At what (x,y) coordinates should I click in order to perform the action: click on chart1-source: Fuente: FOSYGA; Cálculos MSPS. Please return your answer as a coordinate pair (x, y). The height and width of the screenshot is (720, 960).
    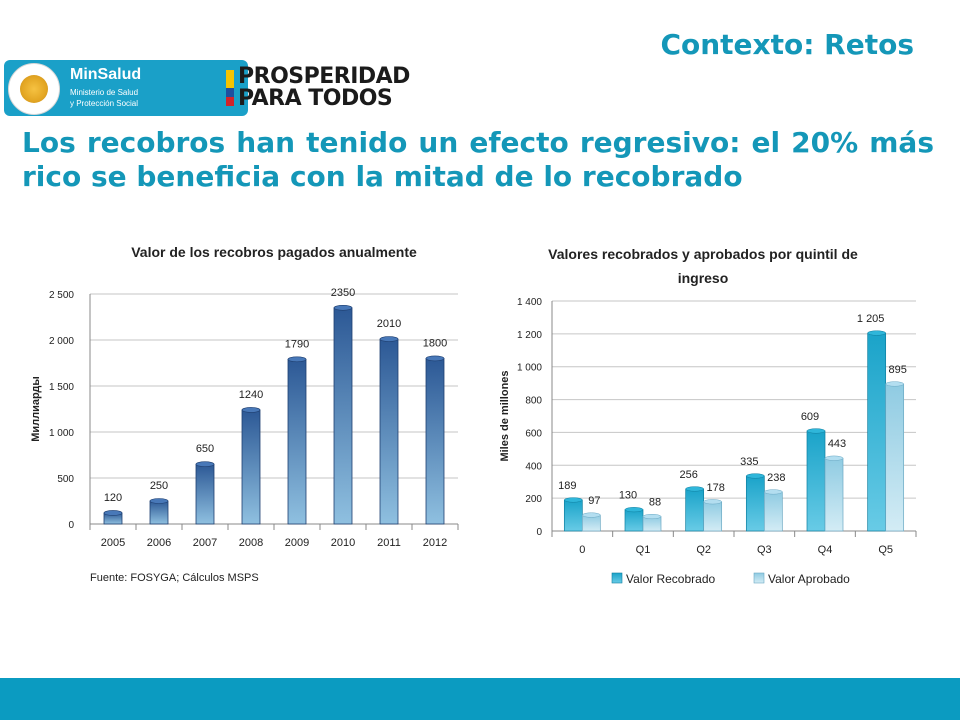
    Looking at the image, I should click on (174, 578).